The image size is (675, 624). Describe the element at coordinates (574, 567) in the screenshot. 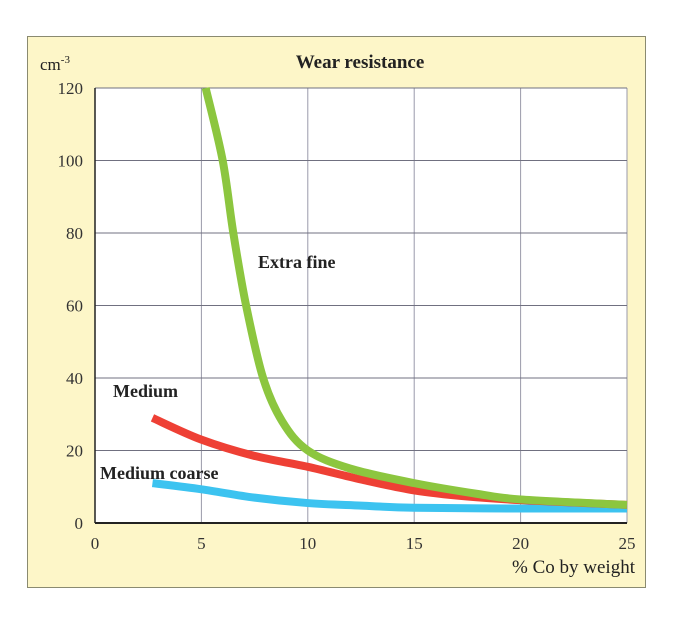

I see `x-axis-label: % Co by weight` at that location.